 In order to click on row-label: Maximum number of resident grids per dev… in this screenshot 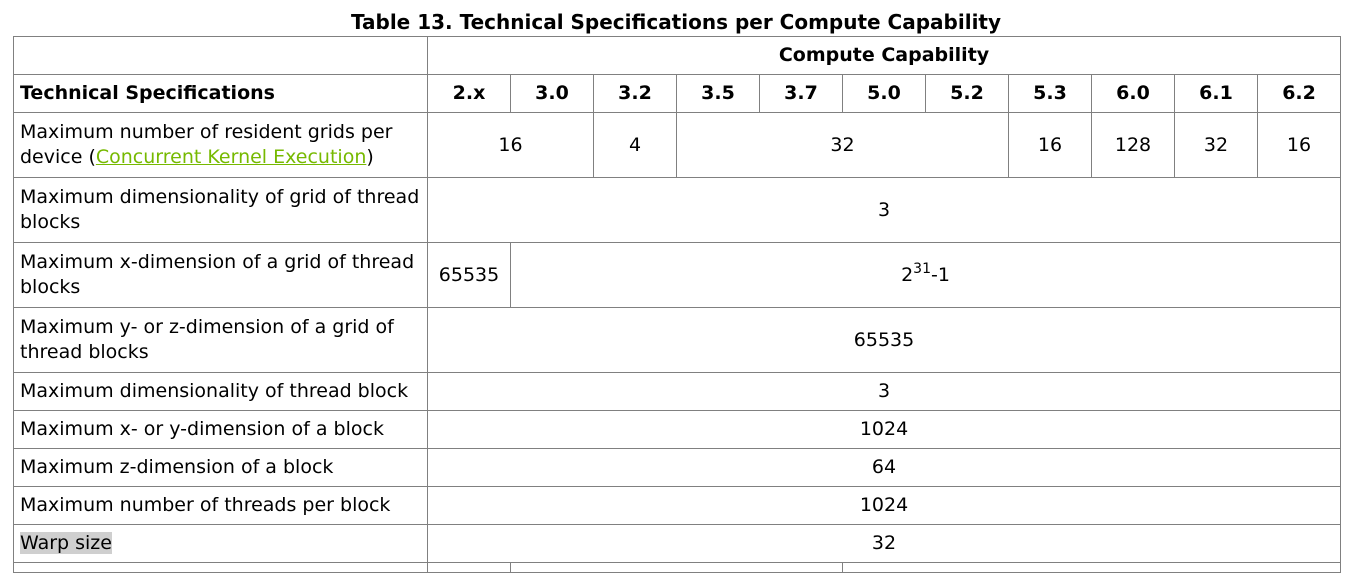, I will do `click(220, 145)`.